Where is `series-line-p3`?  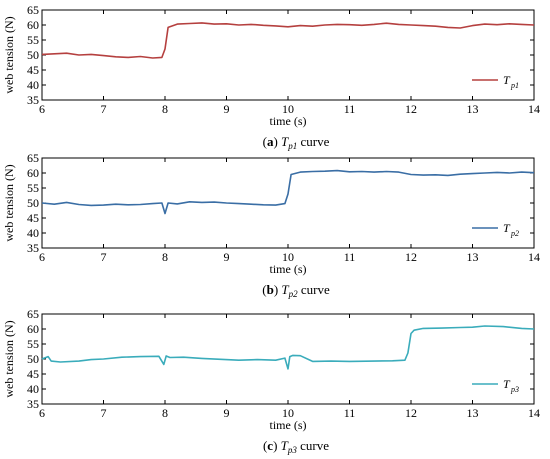
series-line-p3 is located at coordinates (288, 347).